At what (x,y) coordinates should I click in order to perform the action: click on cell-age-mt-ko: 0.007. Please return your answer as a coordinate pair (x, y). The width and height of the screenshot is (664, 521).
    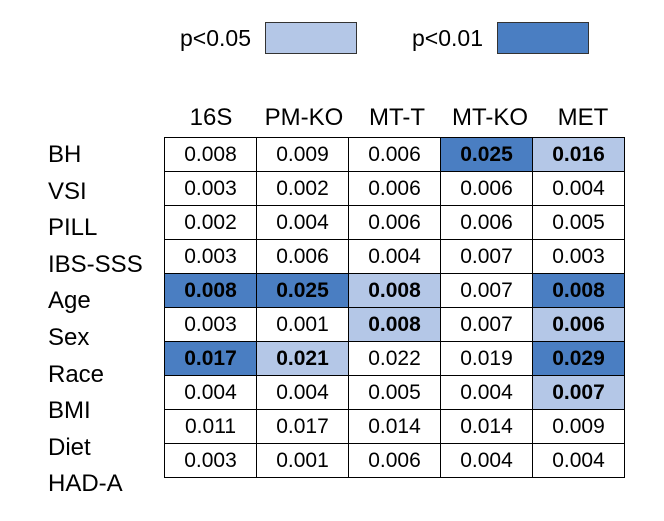
    Looking at the image, I should click on (486, 290).